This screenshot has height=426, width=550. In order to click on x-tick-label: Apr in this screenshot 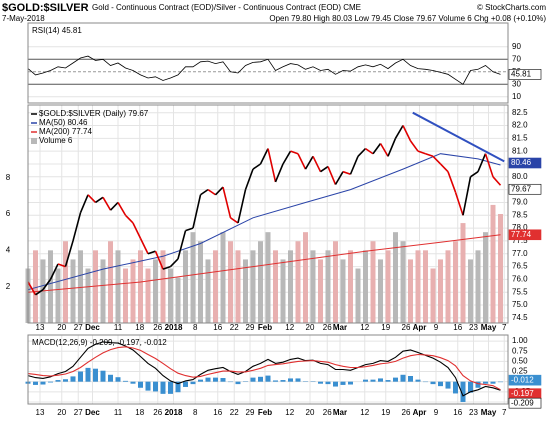, I will do `click(420, 327)`.